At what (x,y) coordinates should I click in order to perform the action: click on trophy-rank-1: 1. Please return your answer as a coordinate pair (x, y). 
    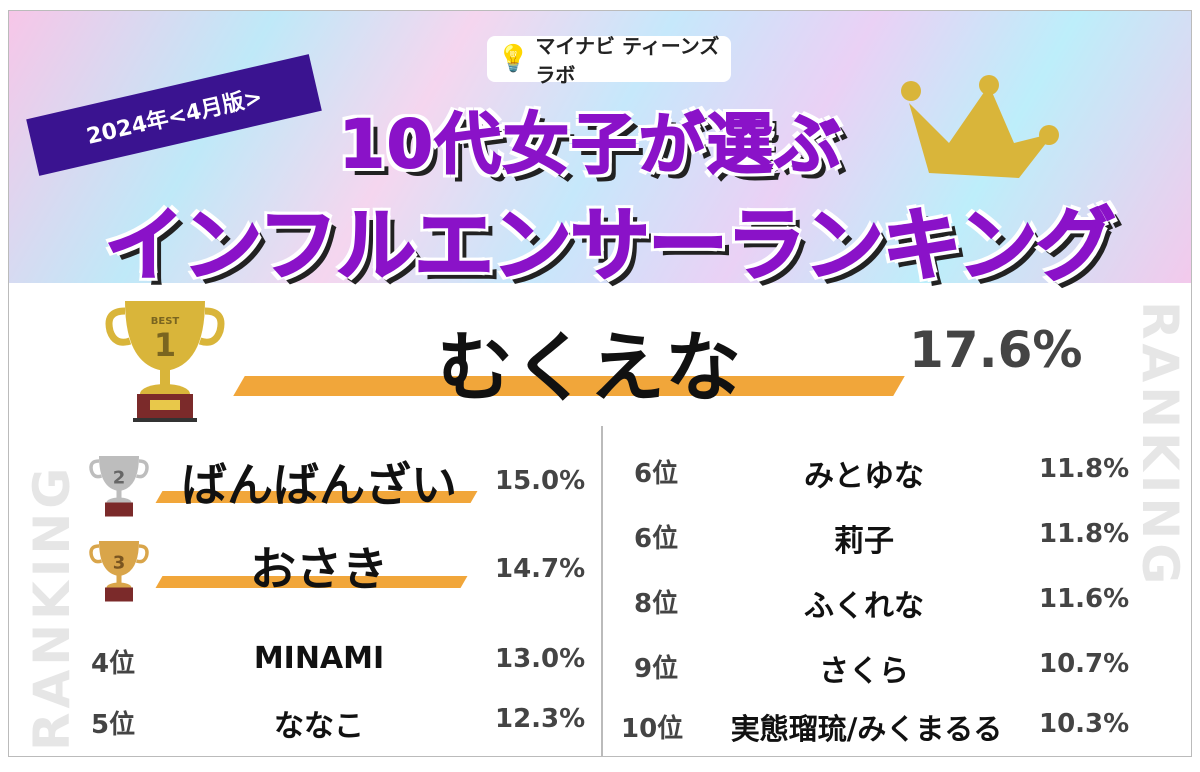
    Looking at the image, I should click on (165, 345).